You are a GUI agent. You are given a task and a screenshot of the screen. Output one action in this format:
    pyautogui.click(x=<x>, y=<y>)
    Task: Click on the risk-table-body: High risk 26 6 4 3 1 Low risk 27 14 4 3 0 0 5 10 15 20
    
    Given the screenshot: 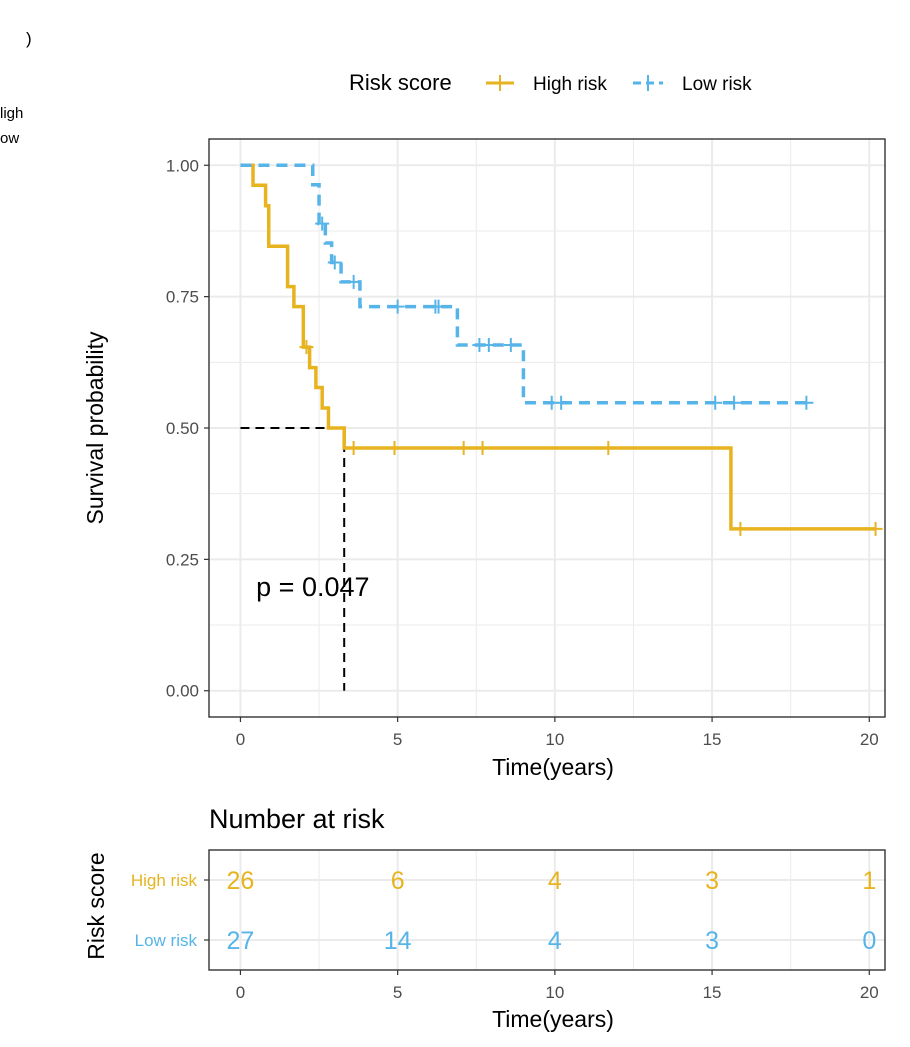 What is the action you would take?
    pyautogui.click(x=505, y=934)
    